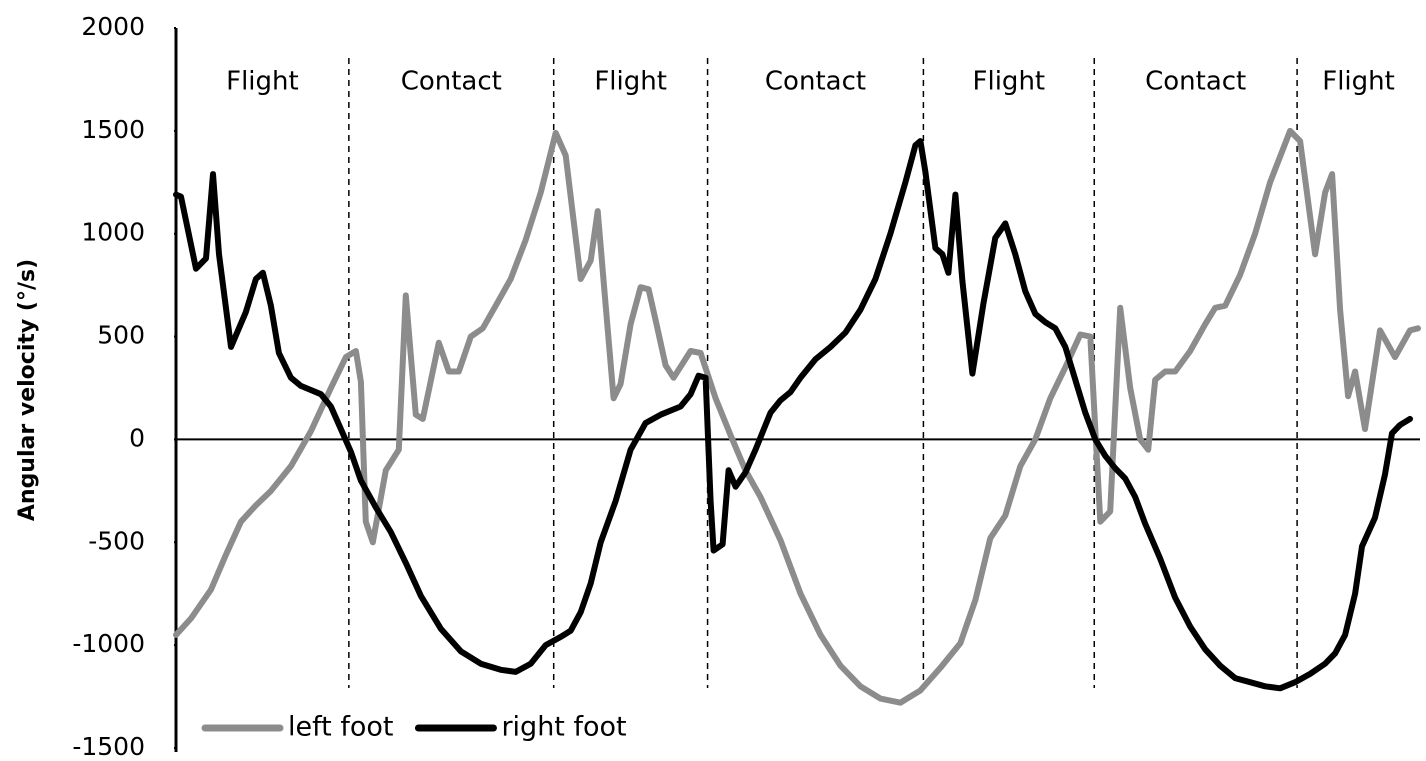 The width and height of the screenshot is (1426, 761). What do you see at coordinates (116, 540) in the screenshot?
I see `y-tick-label: -500` at bounding box center [116, 540].